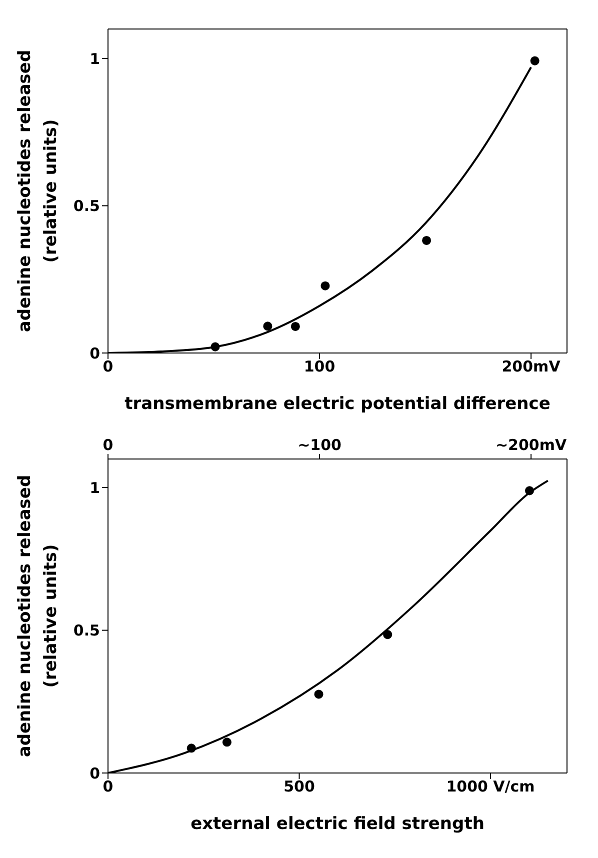  Describe the element at coordinates (531, 367) in the screenshot. I see `x-tick-label: 200mV` at that location.